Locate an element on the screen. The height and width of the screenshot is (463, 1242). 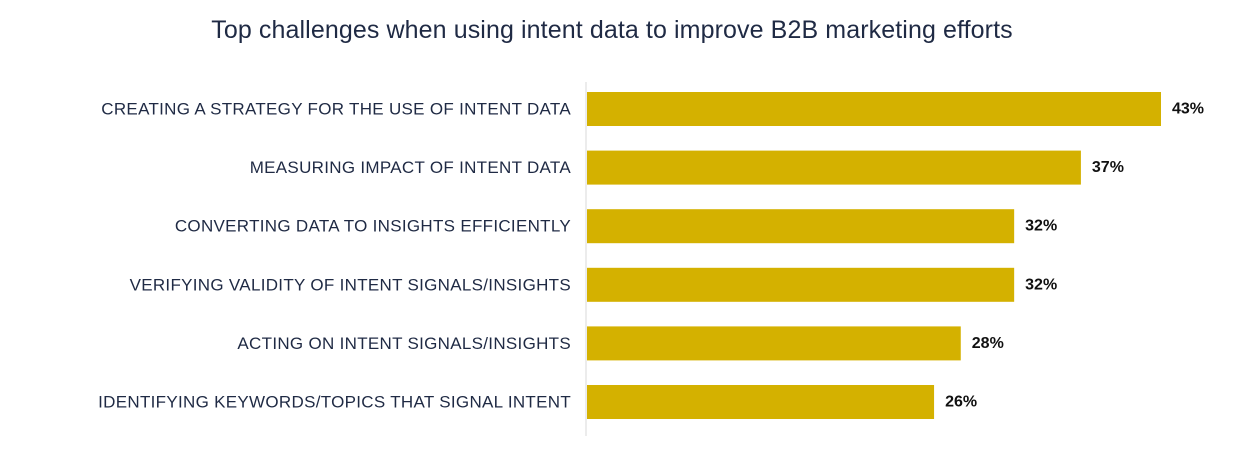
value-label: 28% is located at coordinates (988, 343).